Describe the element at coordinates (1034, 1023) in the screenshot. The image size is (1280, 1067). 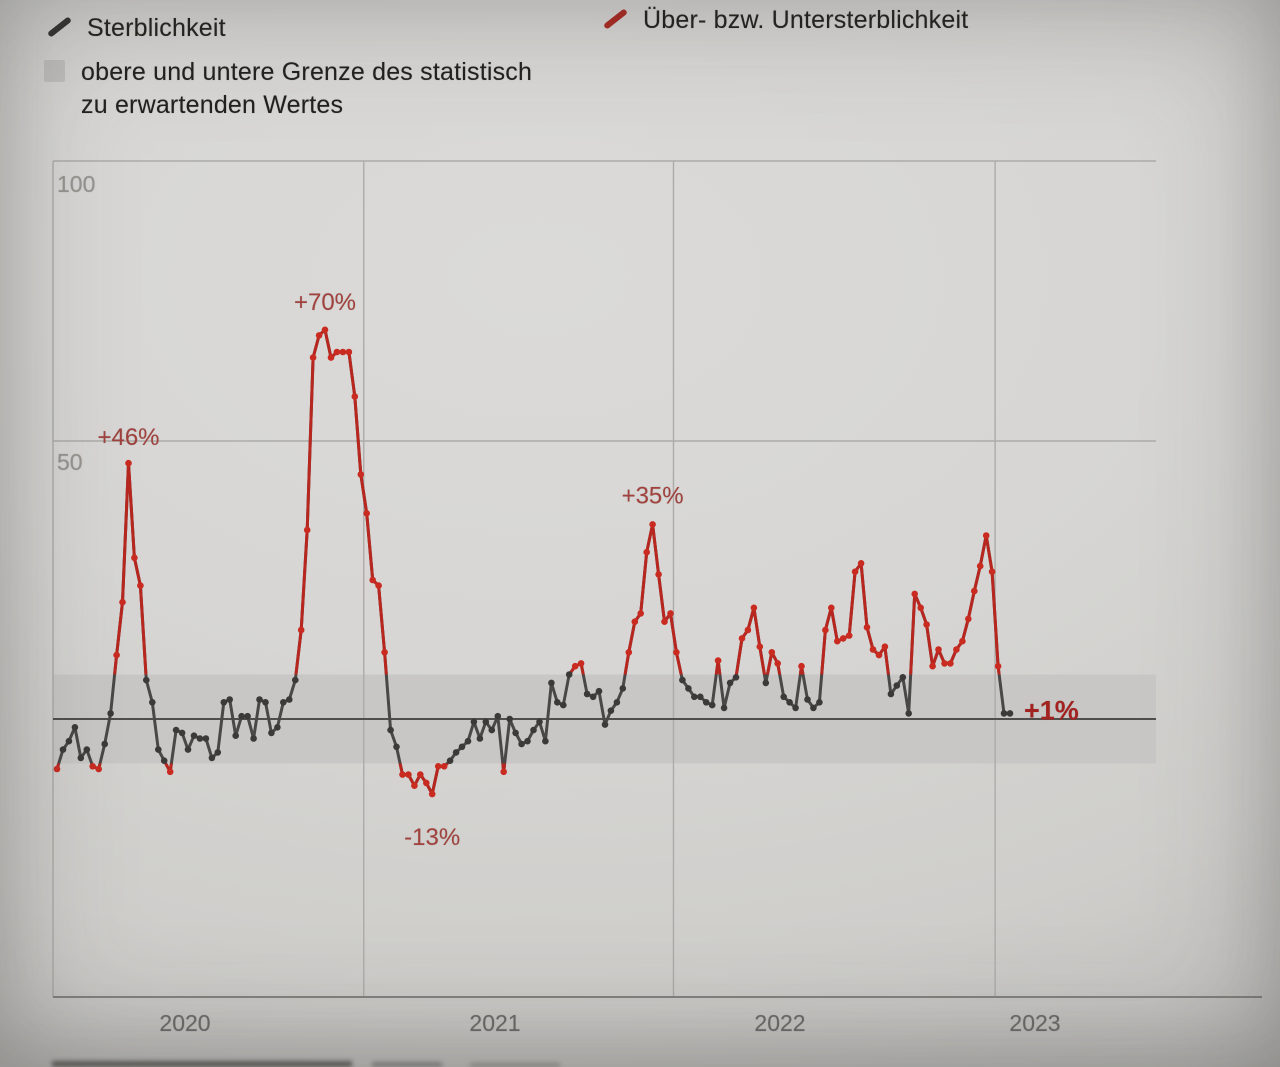
I see `year-label: 2023` at that location.